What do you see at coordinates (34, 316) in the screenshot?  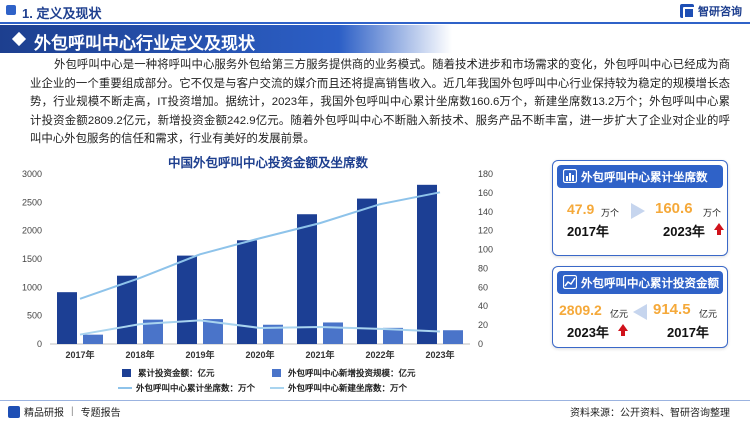 I see `y-left-tick-label: 500` at bounding box center [34, 316].